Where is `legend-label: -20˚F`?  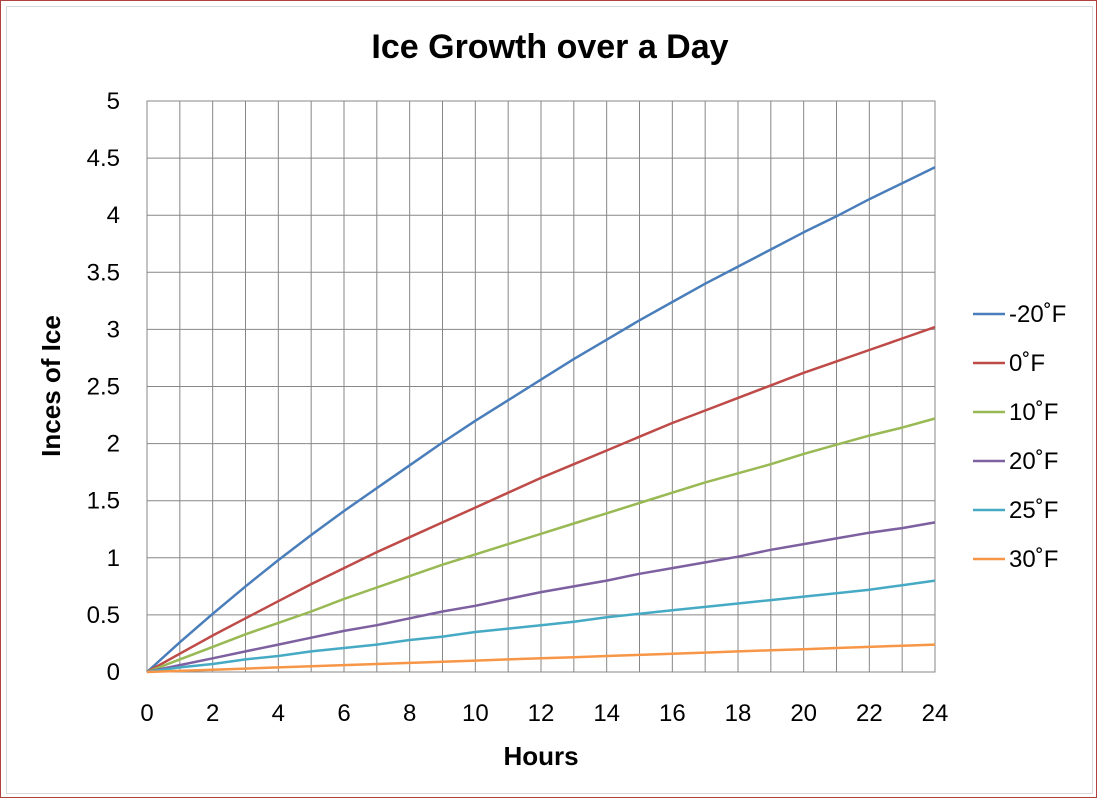 legend-label: -20˚F is located at coordinates (1037, 314).